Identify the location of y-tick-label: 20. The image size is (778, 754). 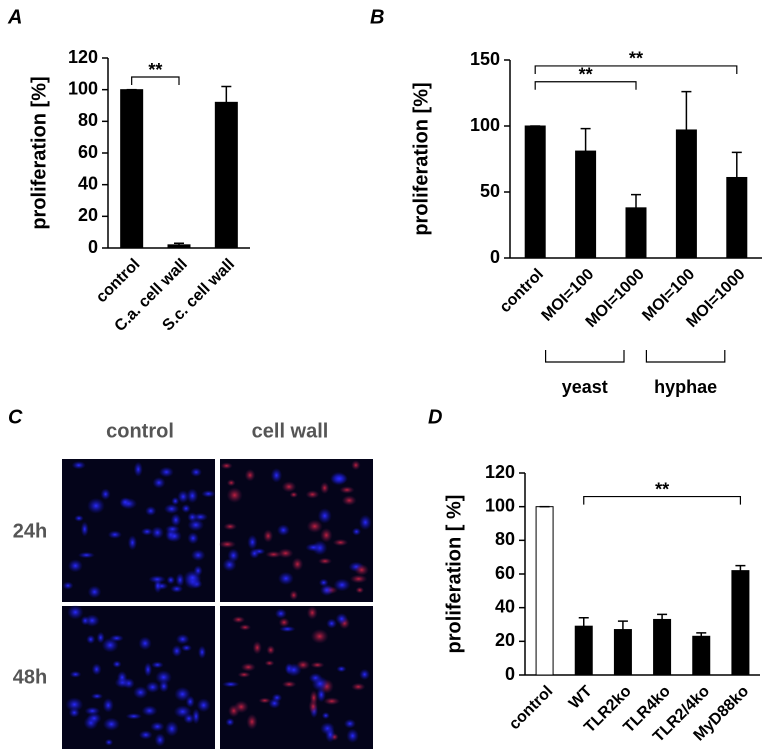
(505, 640).